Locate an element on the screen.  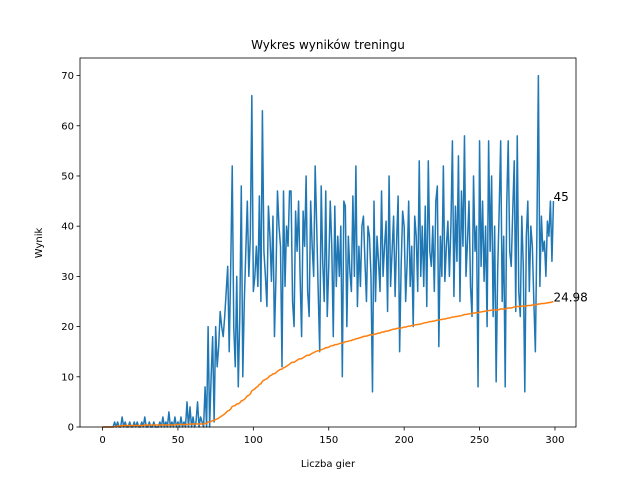
y-tick-label: 0 is located at coordinates (71, 428).